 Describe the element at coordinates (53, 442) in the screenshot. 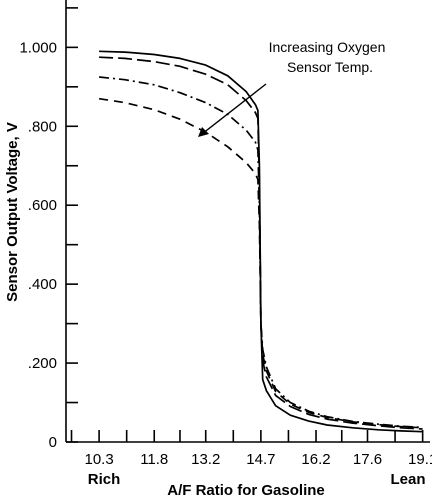

I see `y-tick-label: 0` at that location.